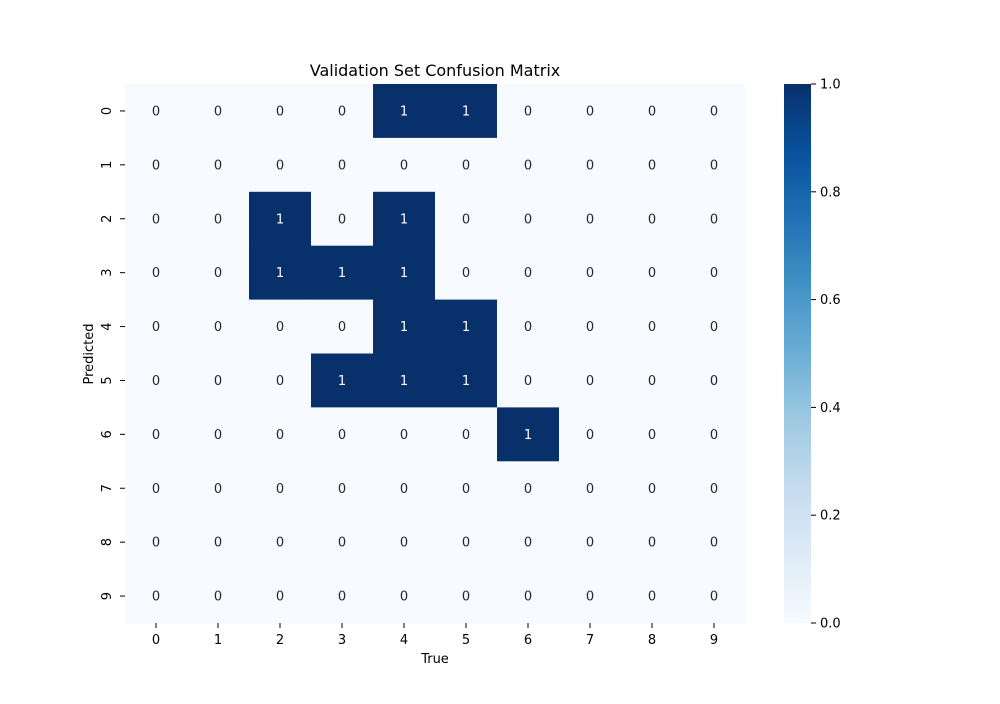 The image size is (1000, 704). What do you see at coordinates (156, 435) in the screenshot?
I see `cell-annotation-6-0: 0` at bounding box center [156, 435].